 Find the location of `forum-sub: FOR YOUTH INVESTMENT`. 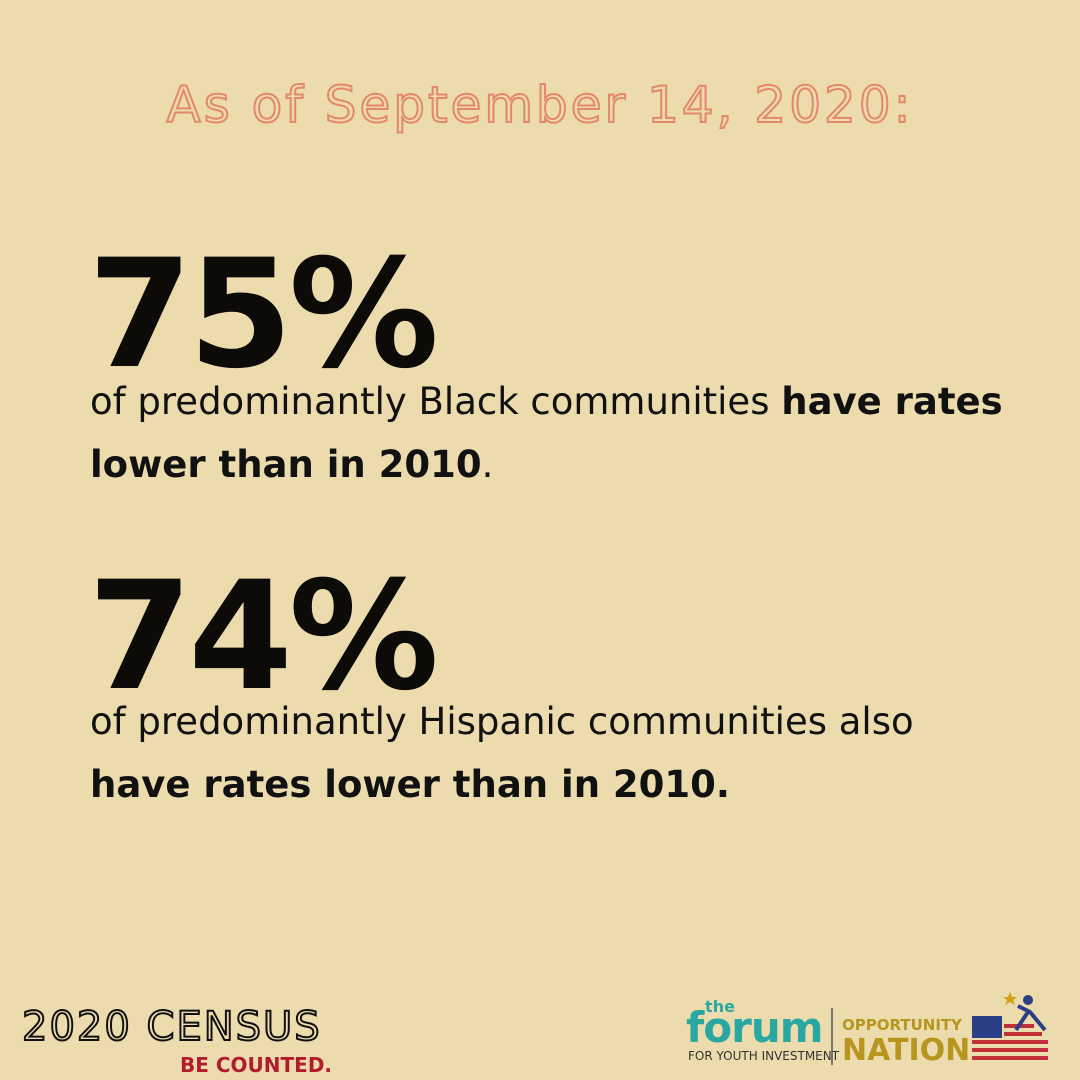

forum-sub: FOR YOUTH INVESTMENT is located at coordinates (764, 1056).